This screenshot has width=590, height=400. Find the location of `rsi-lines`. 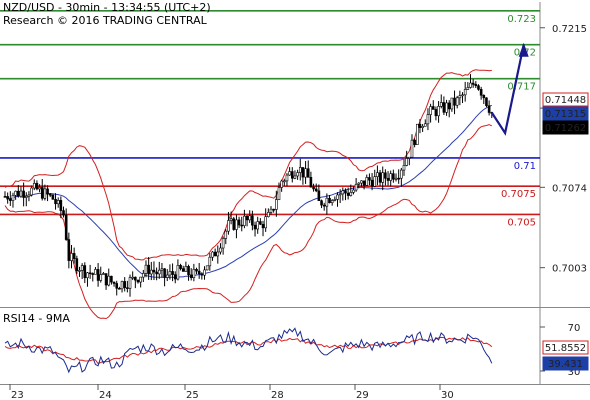

rsi-lines is located at coordinates (248, 350).